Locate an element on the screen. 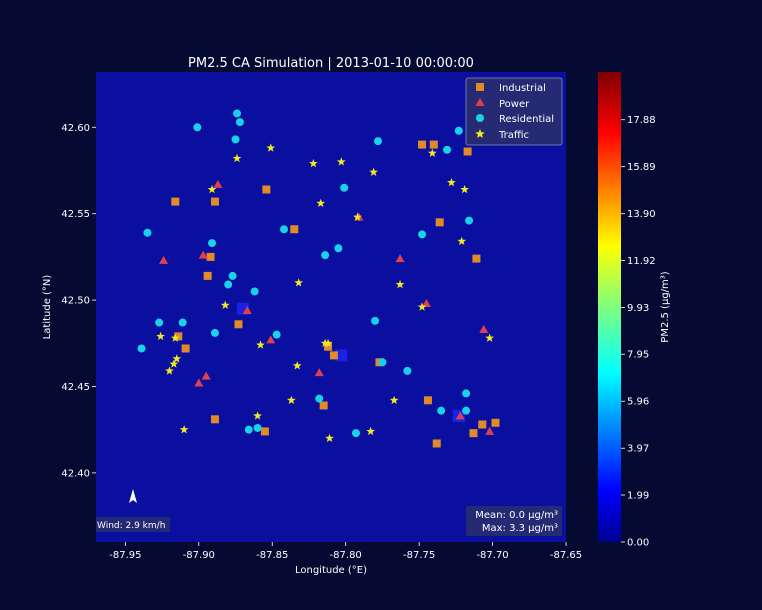 The width and height of the screenshot is (762, 610). y-tick-label-0: 42.40 is located at coordinates (75, 473).